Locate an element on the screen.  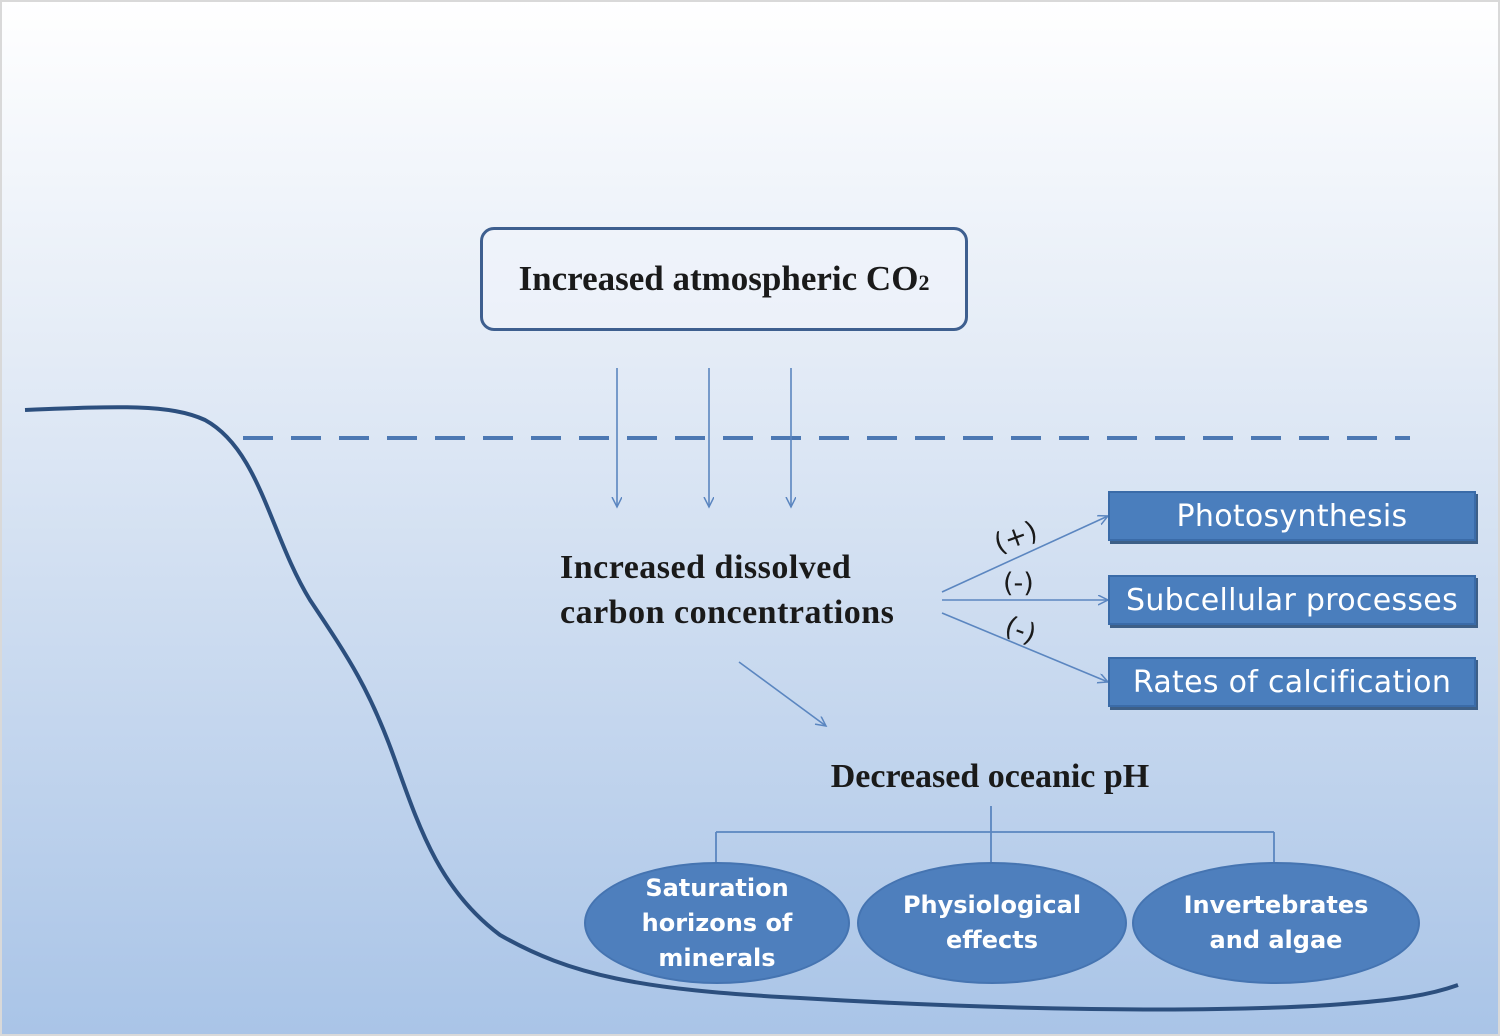
invertebrates-line-2: and algae is located at coordinates (1276, 940).